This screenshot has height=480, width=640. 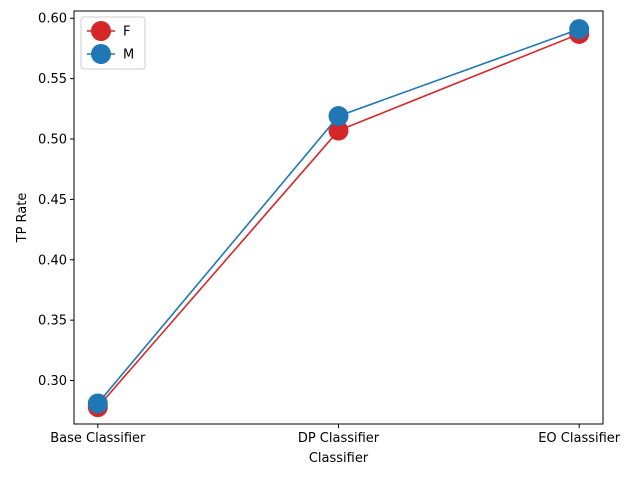 I want to click on y-axis-label: TP Rate, so click(x=22, y=218).